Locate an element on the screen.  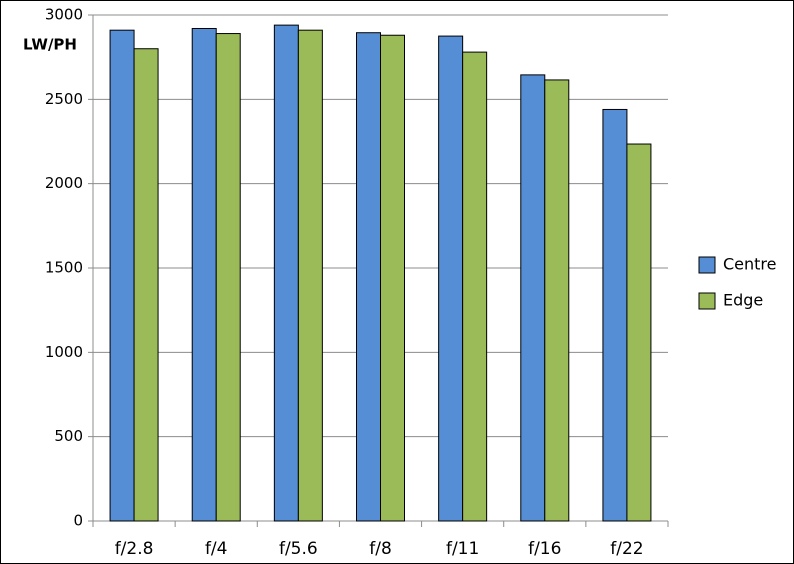
x-tick-label: f/5.6 is located at coordinates (298, 549).